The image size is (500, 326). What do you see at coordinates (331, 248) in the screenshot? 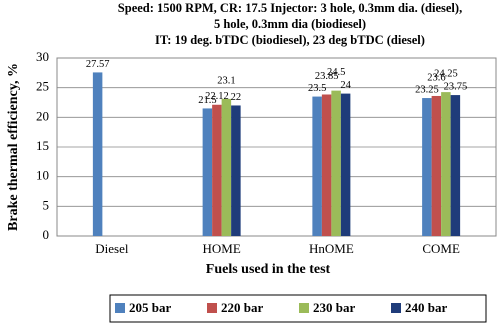
I see `x-tick-label: HnOME` at bounding box center [331, 248].